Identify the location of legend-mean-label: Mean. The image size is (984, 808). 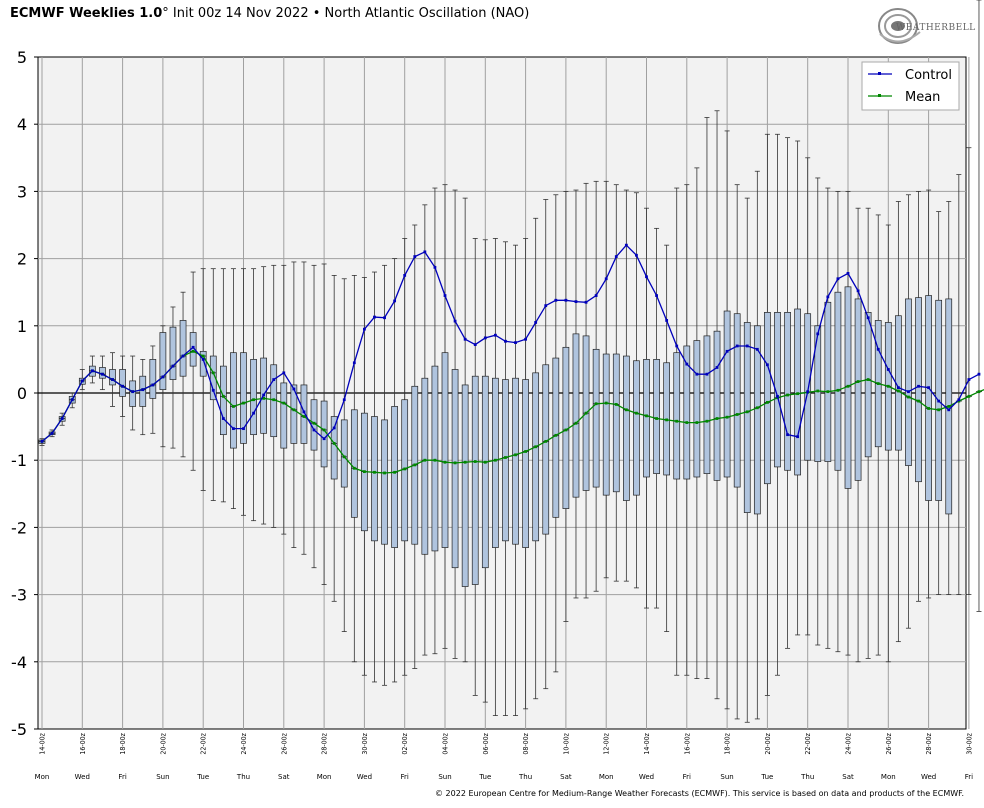
(922, 97).